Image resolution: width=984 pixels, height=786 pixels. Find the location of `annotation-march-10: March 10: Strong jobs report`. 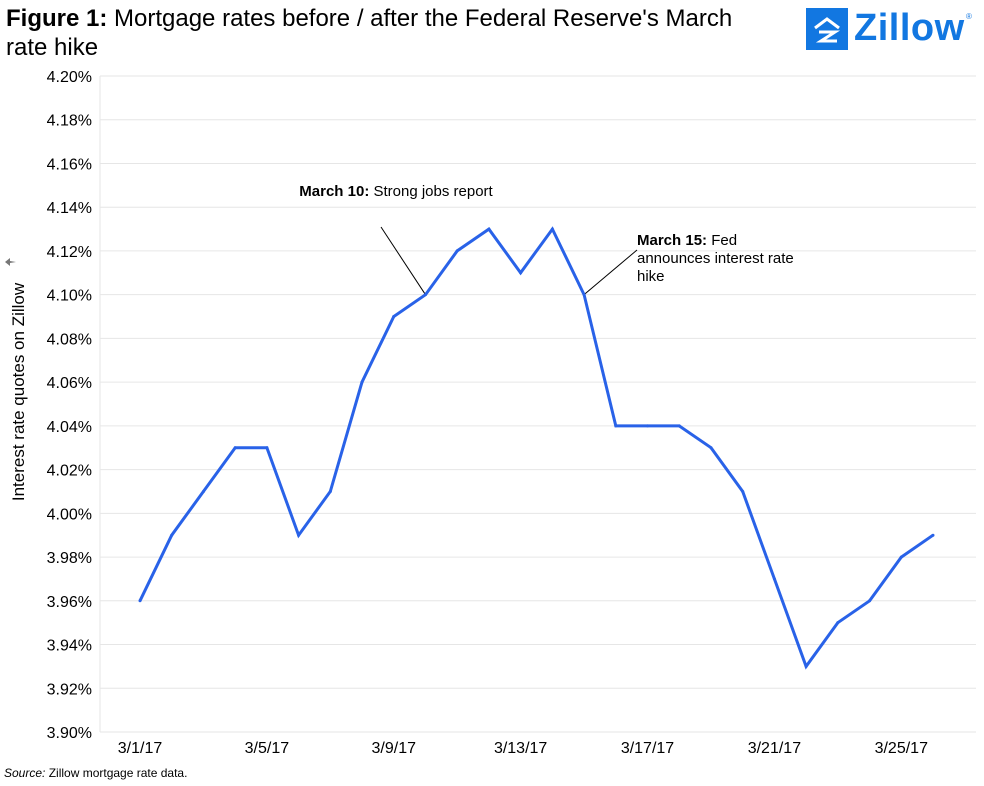

annotation-march-10: March 10: Strong jobs report is located at coordinates (396, 192).